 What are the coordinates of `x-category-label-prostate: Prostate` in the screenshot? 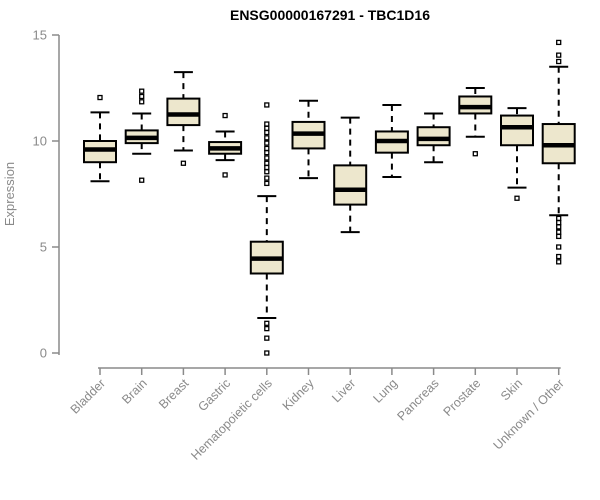 It's located at (462, 397).